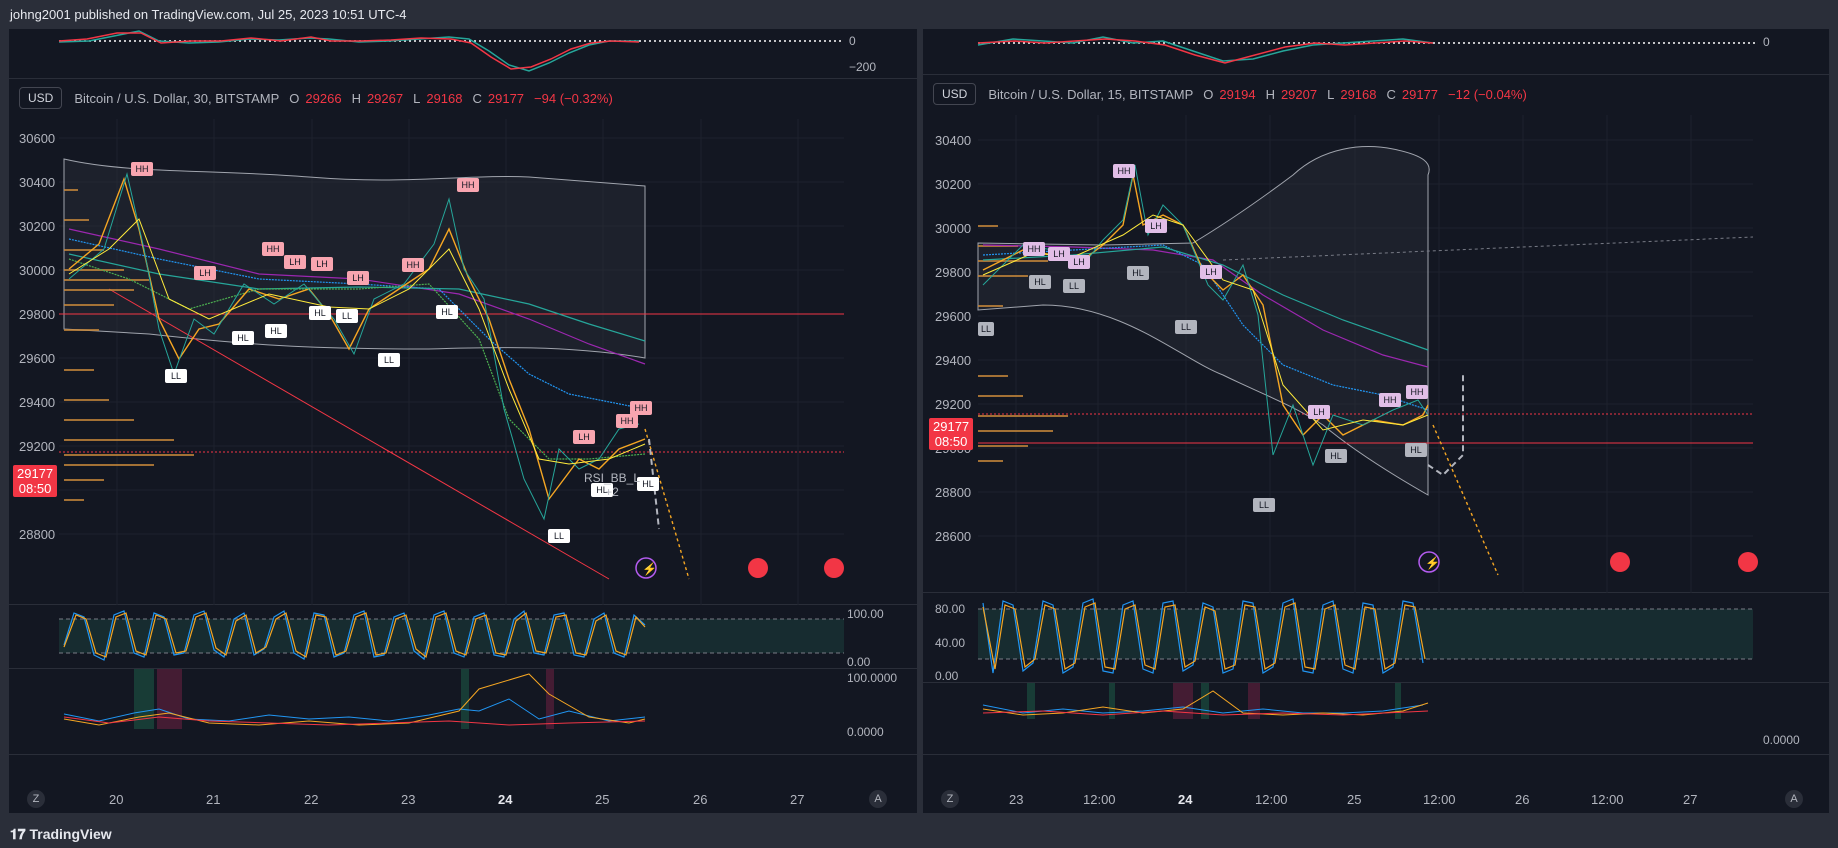  I want to click on stoch-upper-label: 100.00, so click(865, 614).